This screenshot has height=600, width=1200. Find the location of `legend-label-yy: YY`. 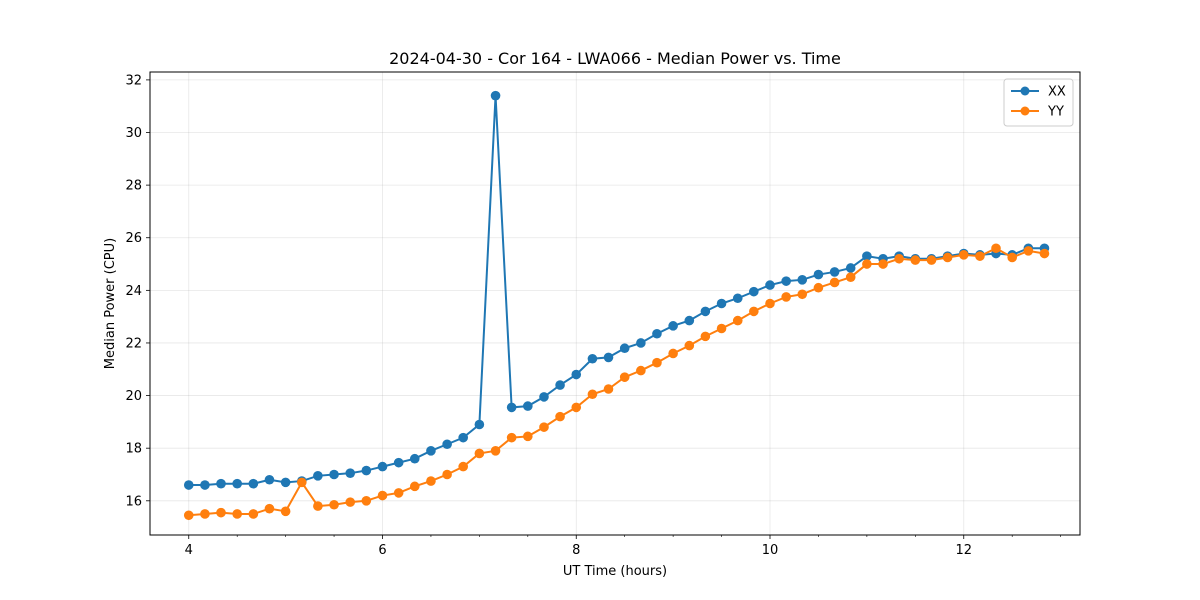

legend-label-yy: YY is located at coordinates (1055, 112).